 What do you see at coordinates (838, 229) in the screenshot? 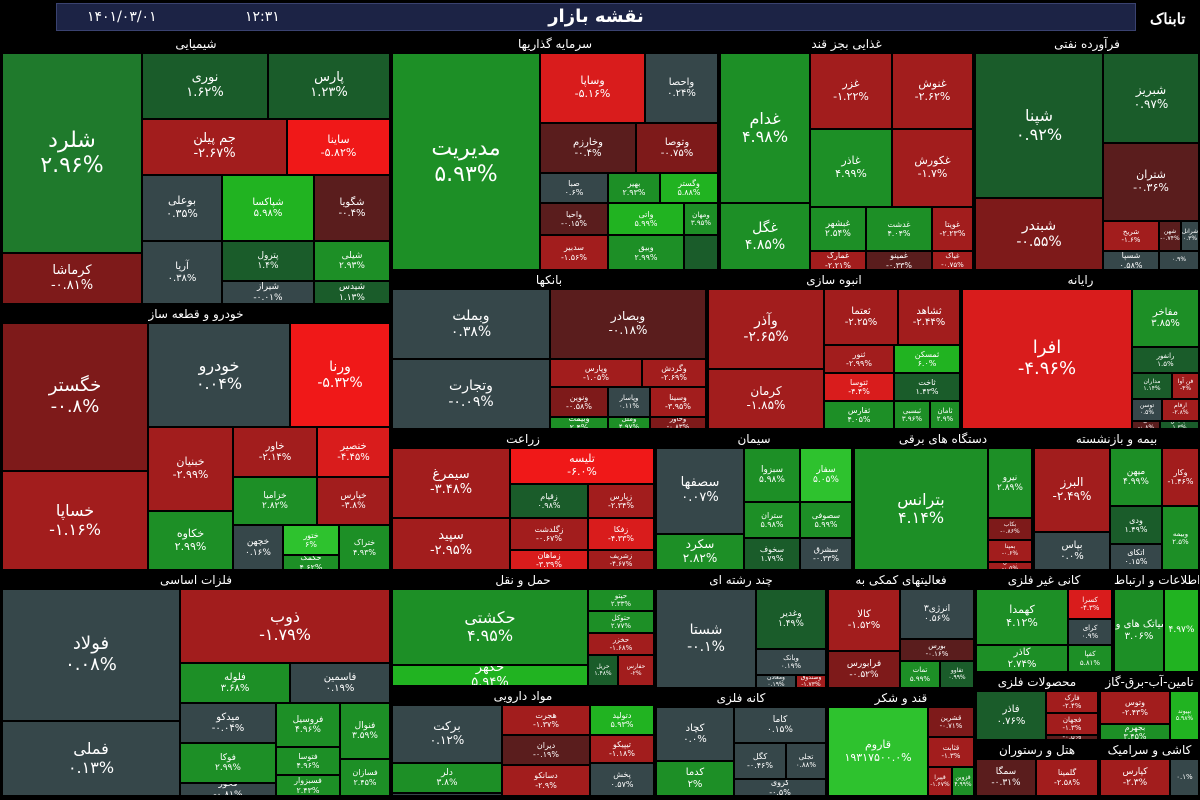
I see `stock-tile: غبشهر ۲.۵۴%` at bounding box center [838, 229].